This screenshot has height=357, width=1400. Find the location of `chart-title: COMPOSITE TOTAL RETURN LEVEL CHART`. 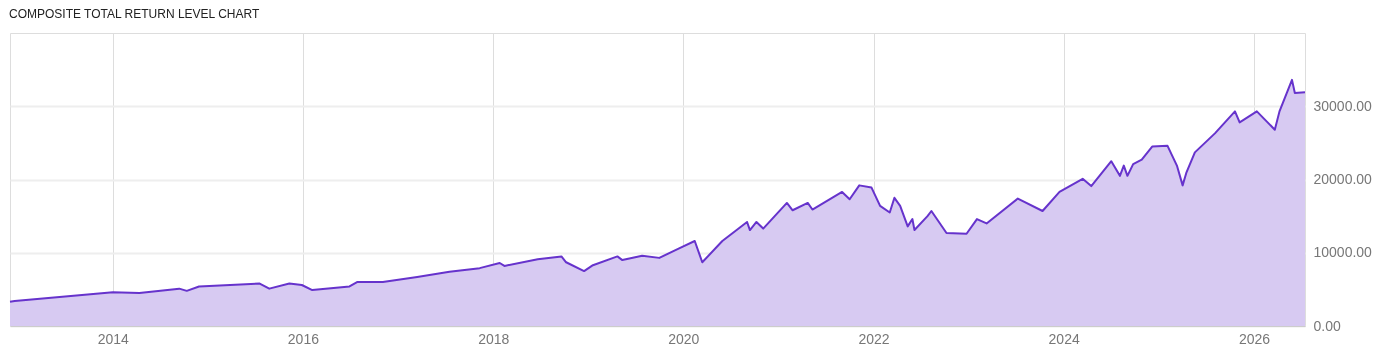

chart-title: COMPOSITE TOTAL RETURN LEVEL CHART is located at coordinates (134, 14).